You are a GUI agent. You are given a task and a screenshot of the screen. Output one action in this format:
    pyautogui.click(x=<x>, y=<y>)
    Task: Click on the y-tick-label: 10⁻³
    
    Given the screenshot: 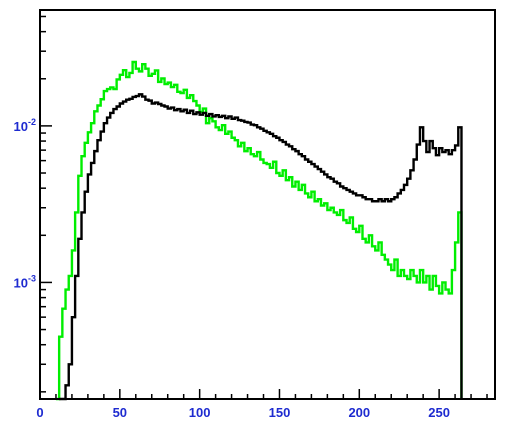 What is the action you would take?
    pyautogui.click(x=25, y=281)
    